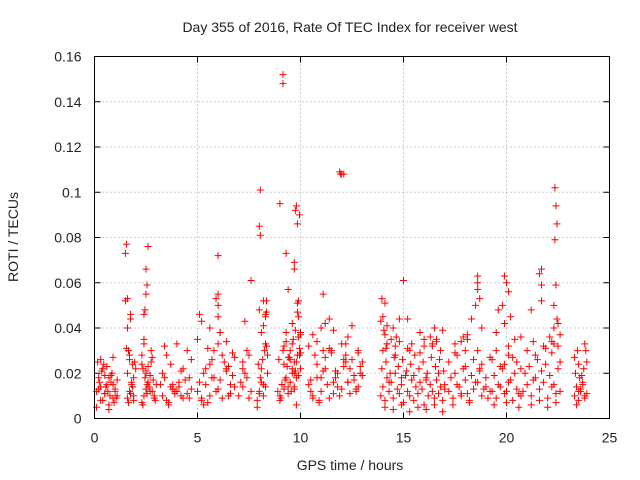  Describe the element at coordinates (95, 438) in the screenshot. I see `x-tick-label: 0` at that location.